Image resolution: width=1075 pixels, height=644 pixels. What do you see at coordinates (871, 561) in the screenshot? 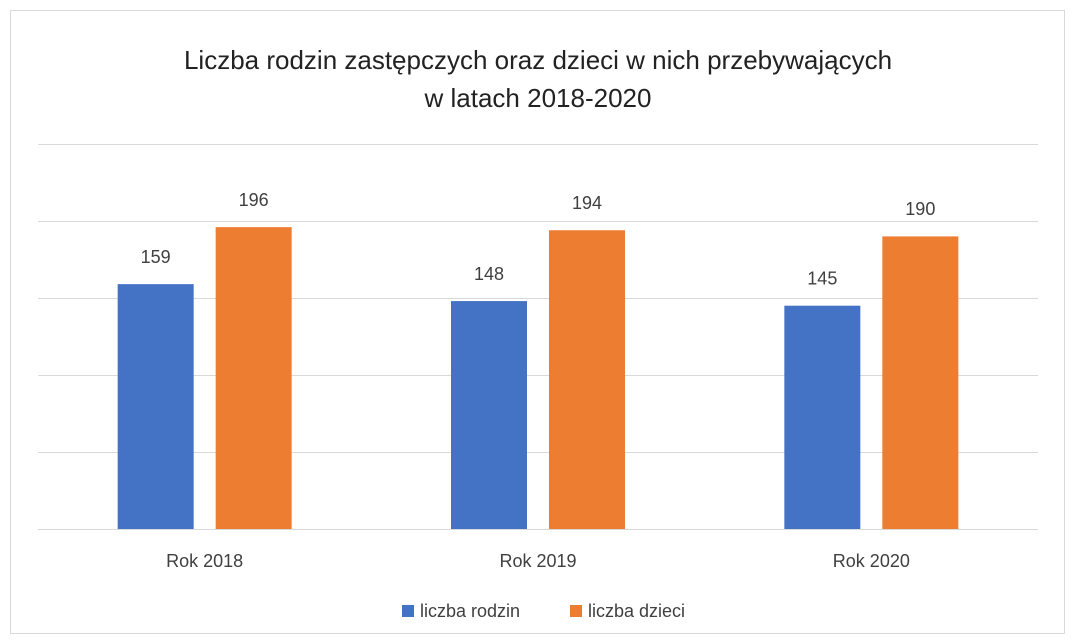
I see `x-tick-label: Rok 2020` at bounding box center [871, 561].